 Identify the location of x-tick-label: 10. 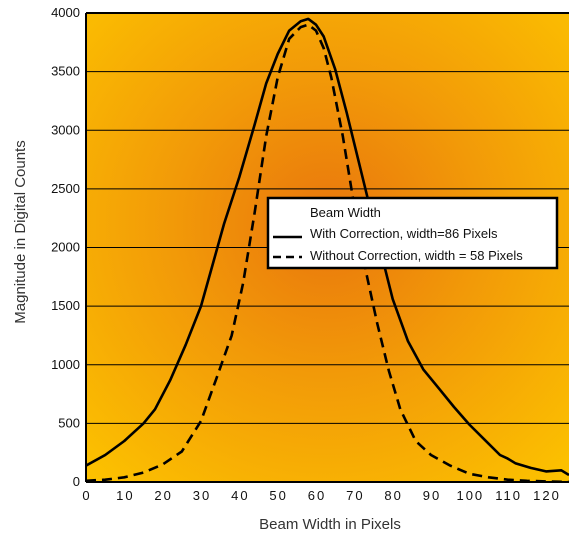
(125, 495).